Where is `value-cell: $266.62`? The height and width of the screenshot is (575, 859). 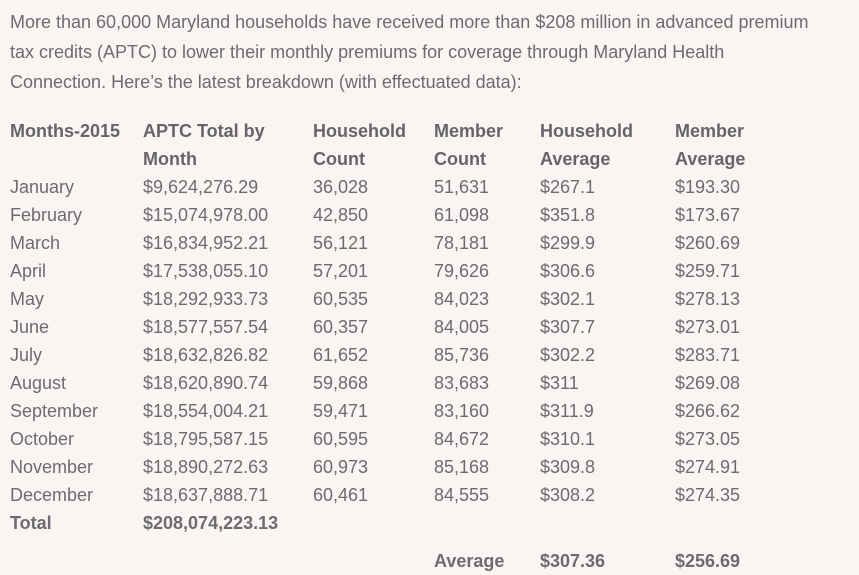
value-cell: $266.62 is located at coordinates (708, 411).